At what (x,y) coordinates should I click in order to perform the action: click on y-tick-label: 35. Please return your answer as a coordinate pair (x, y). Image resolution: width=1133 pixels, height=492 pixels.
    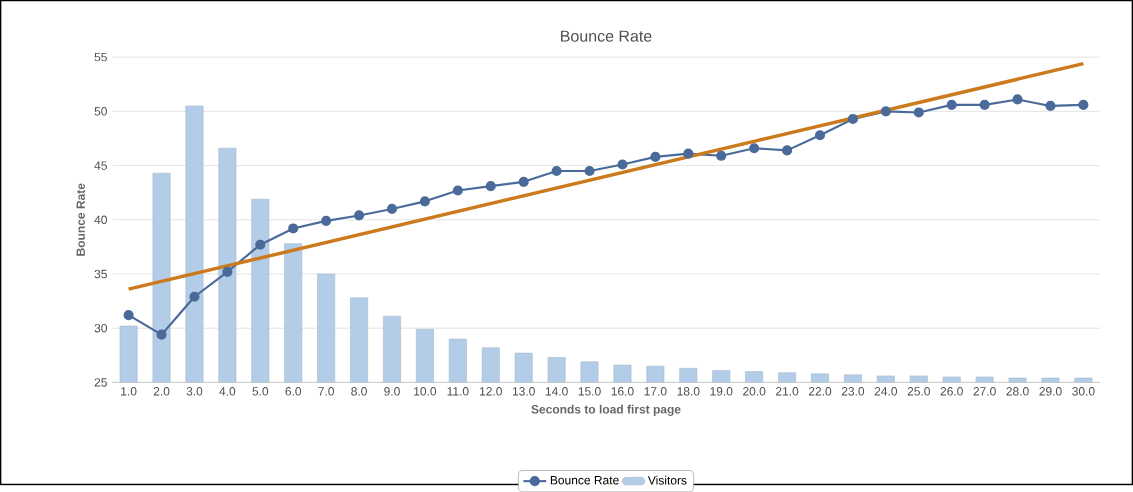
    Looking at the image, I should click on (100, 274).